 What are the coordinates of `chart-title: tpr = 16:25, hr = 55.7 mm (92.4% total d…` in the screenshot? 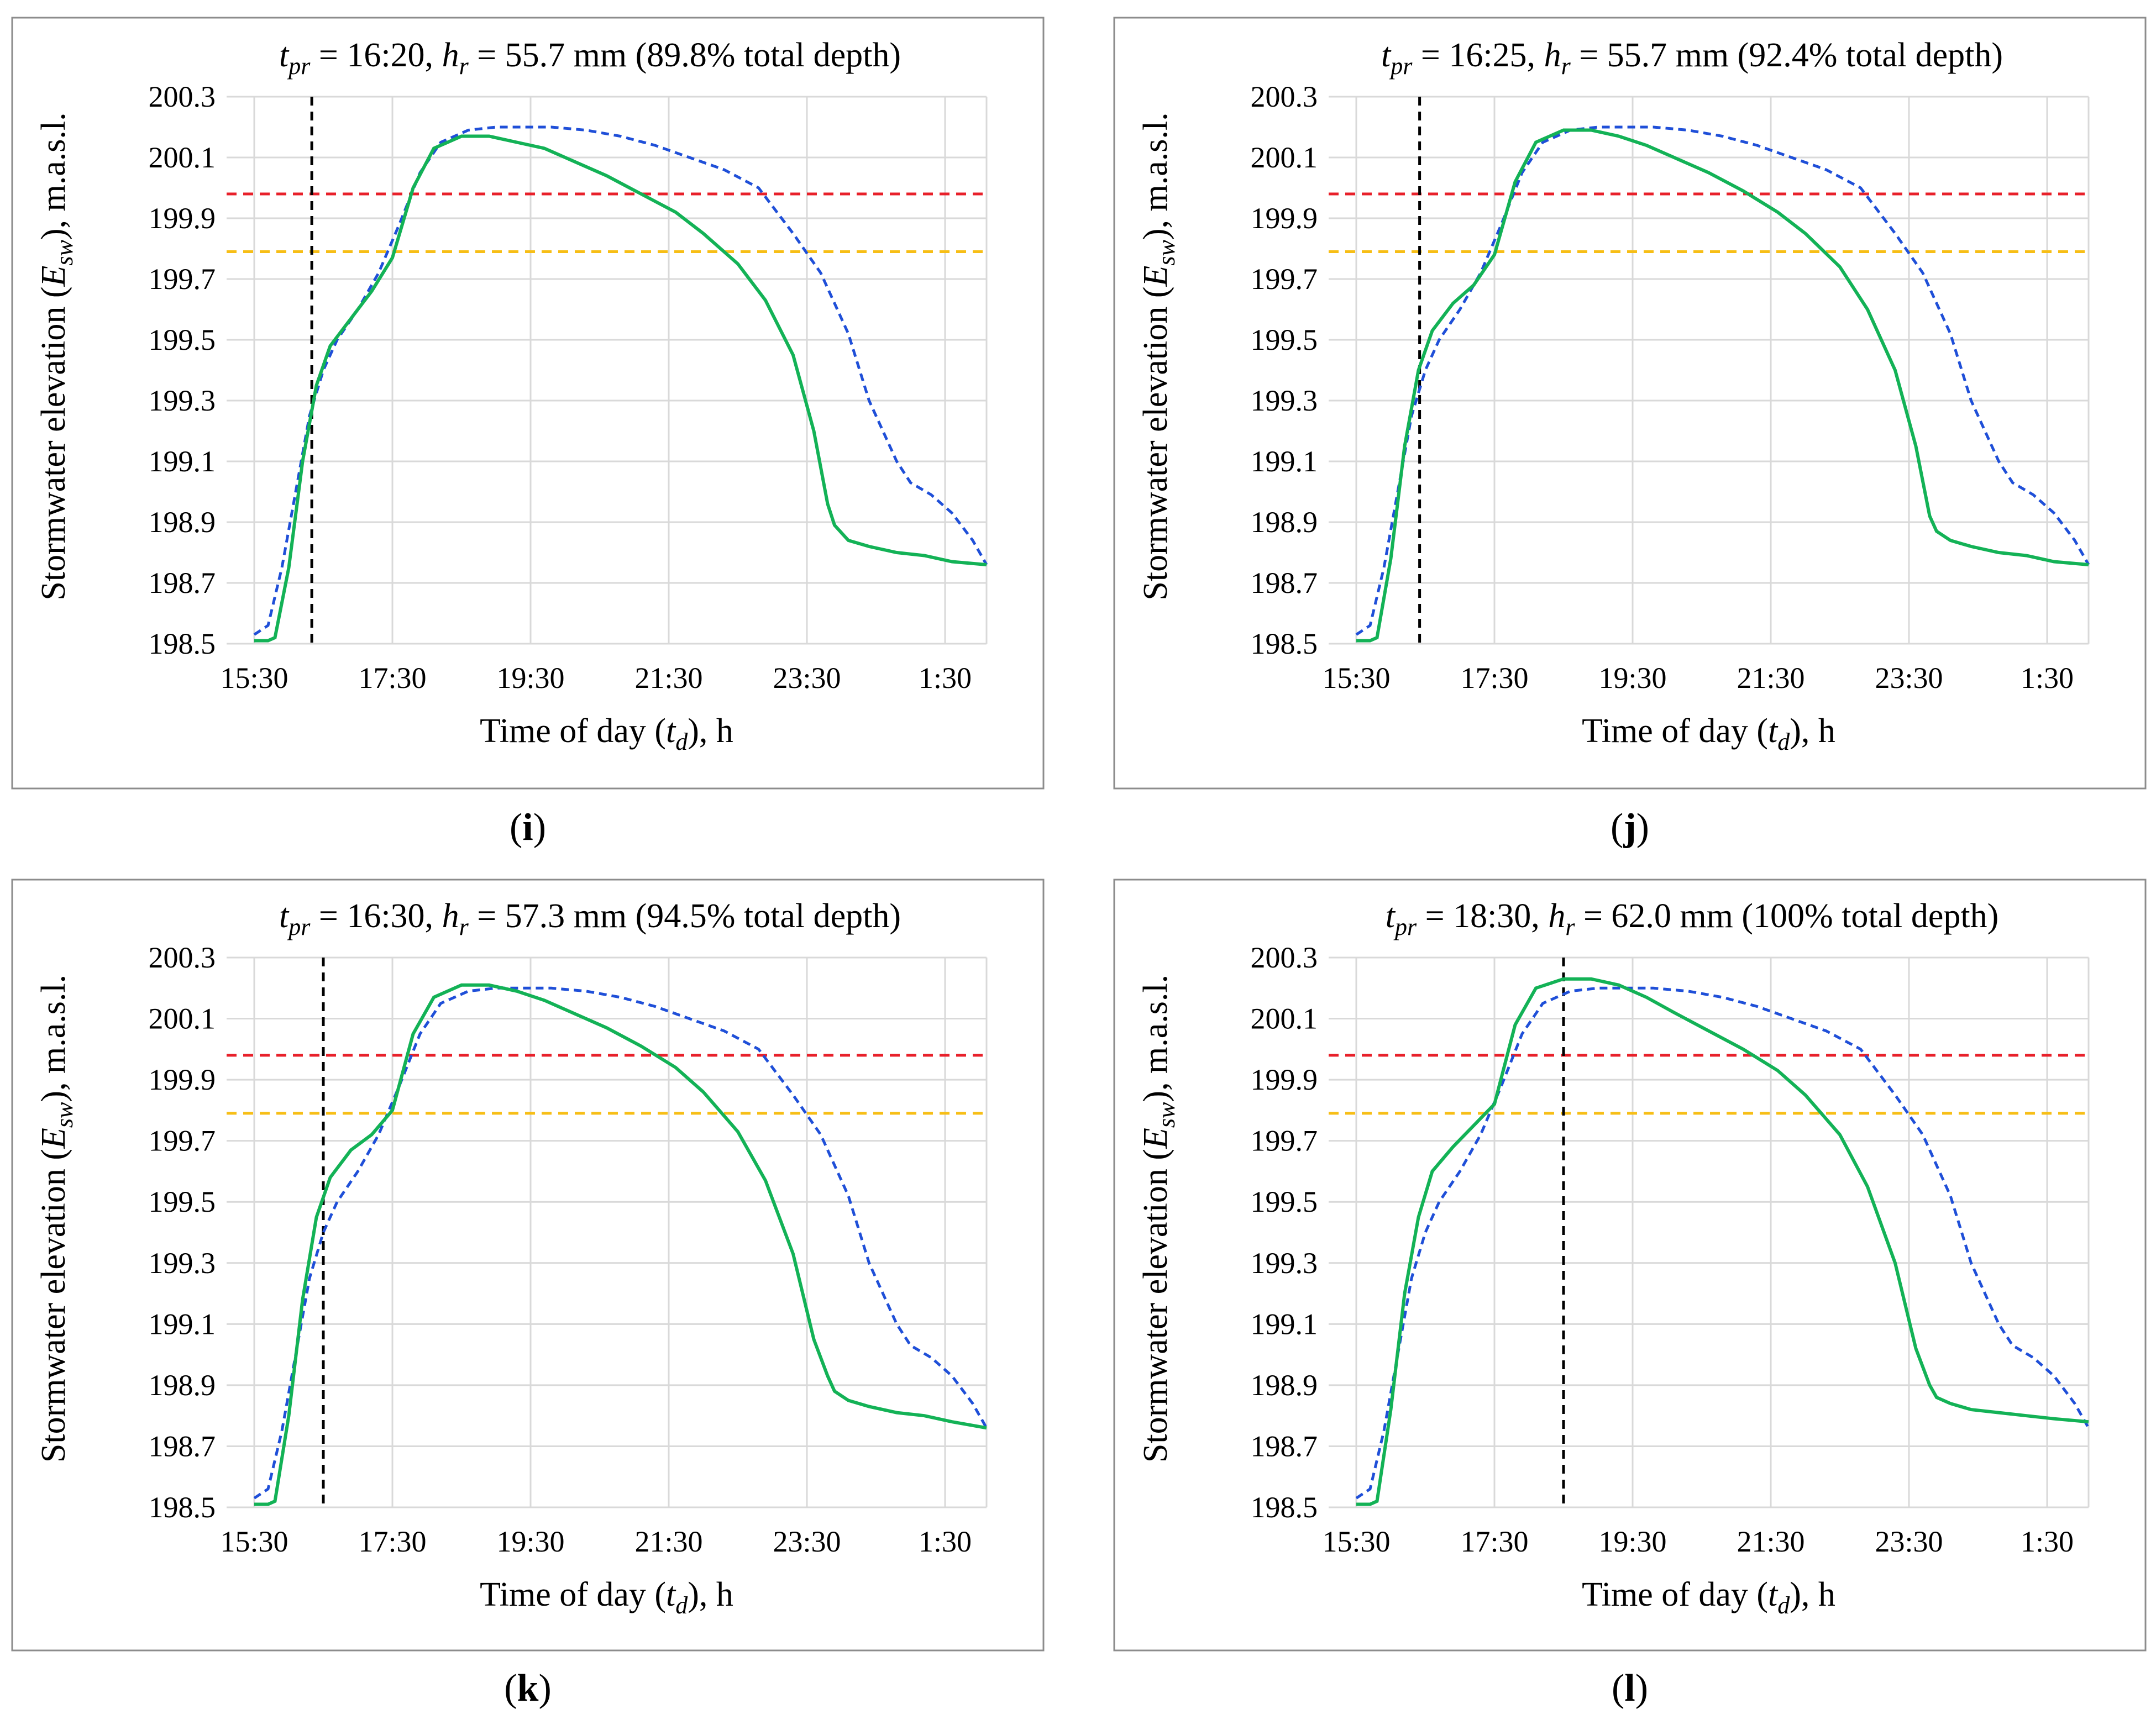 It's located at (1692, 58).